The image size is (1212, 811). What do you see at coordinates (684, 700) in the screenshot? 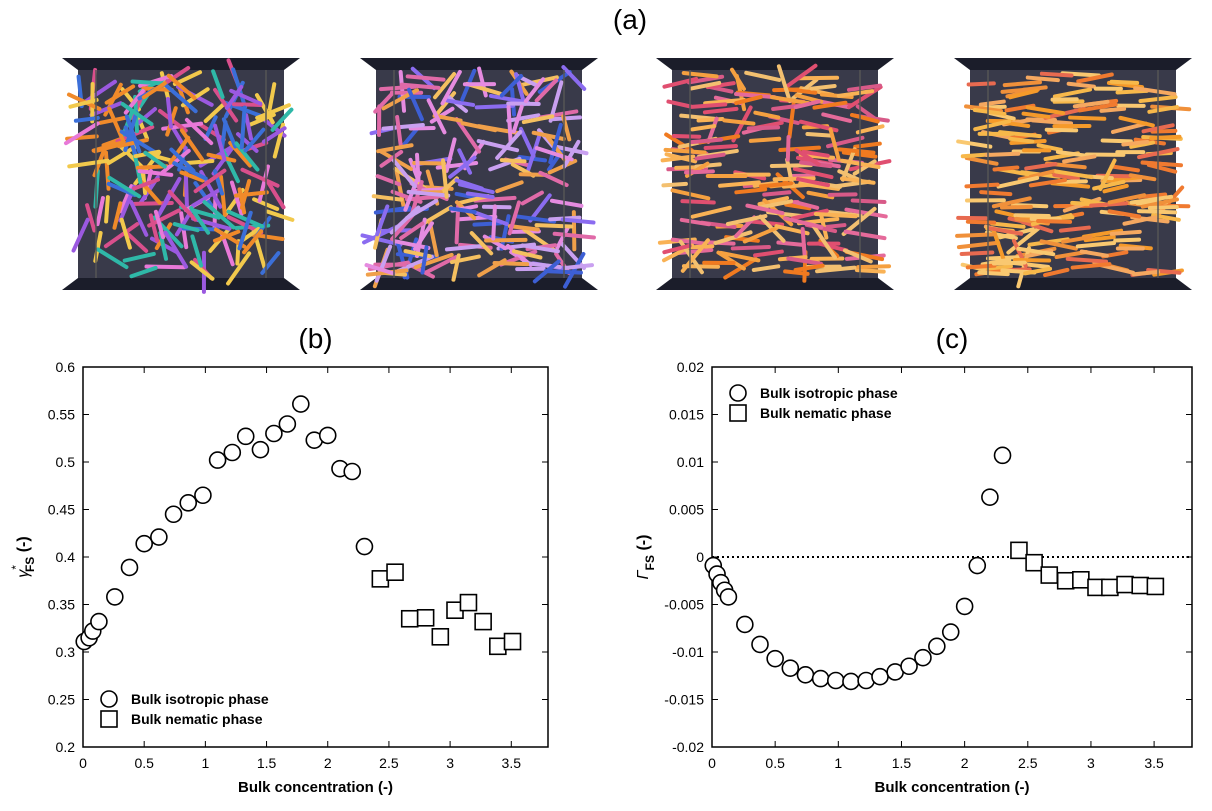
I see `y-tick-label: -0.015` at bounding box center [684, 700].